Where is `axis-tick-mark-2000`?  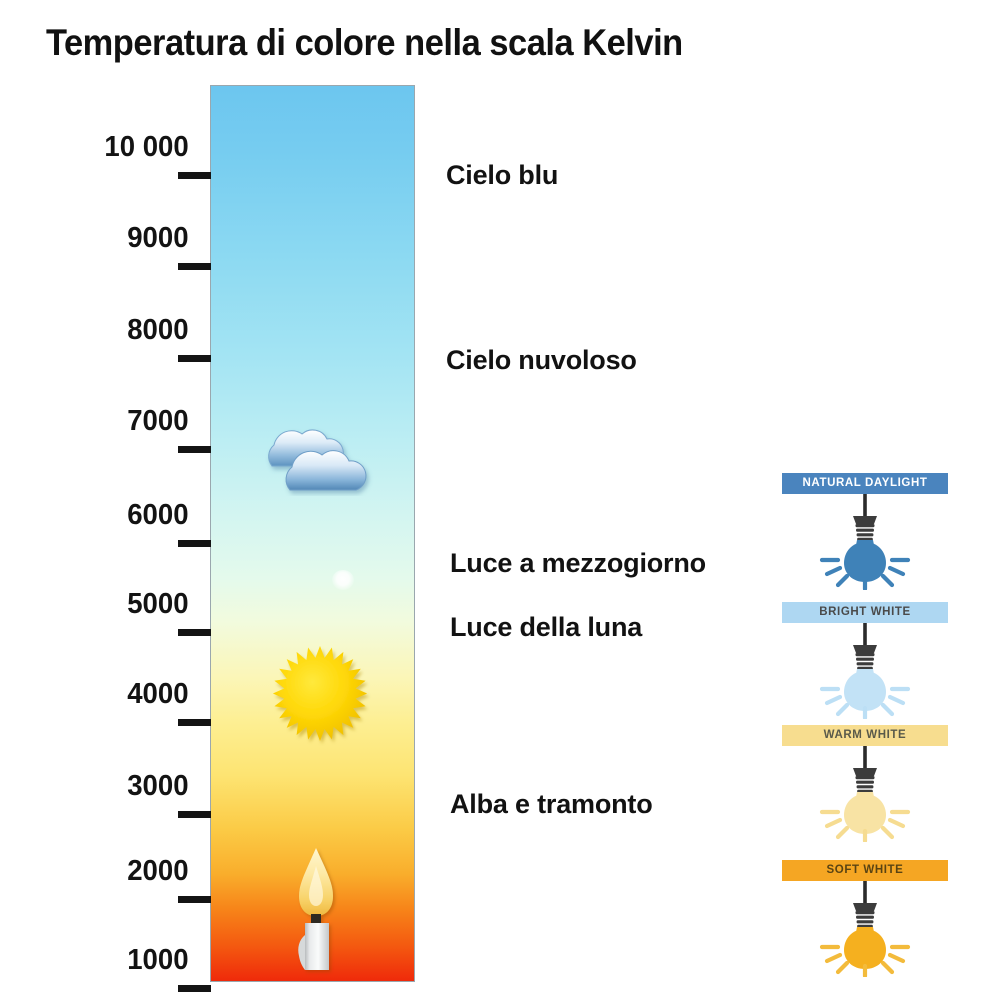 axis-tick-mark-2000 is located at coordinates (194, 899).